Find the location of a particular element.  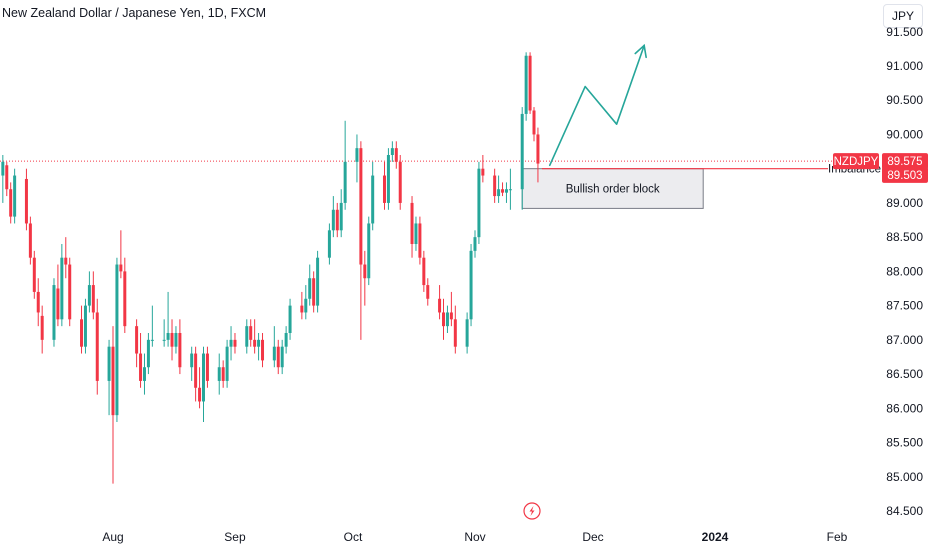

currency-button: JPY is located at coordinates (903, 16).